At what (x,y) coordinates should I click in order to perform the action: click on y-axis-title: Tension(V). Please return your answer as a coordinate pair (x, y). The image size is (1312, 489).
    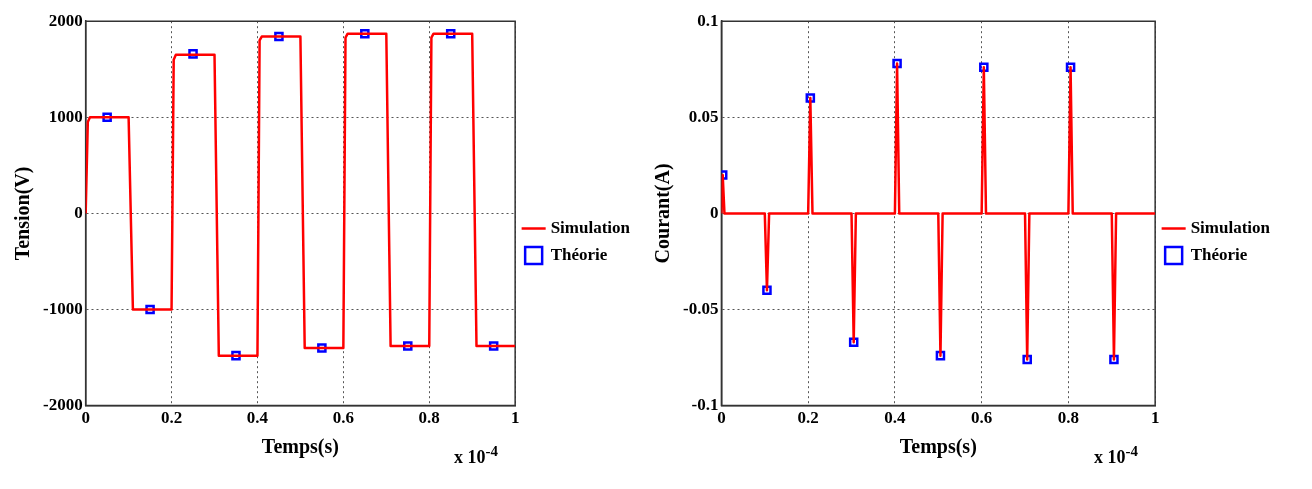
    Looking at the image, I should click on (23, 213).